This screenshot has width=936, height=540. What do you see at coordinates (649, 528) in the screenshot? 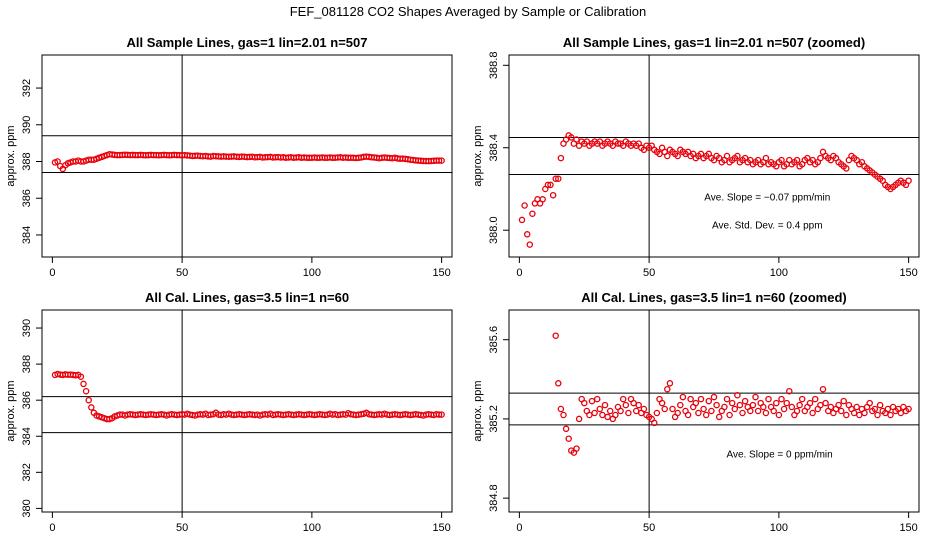
I see `x-tick-label: 50` at bounding box center [649, 528].